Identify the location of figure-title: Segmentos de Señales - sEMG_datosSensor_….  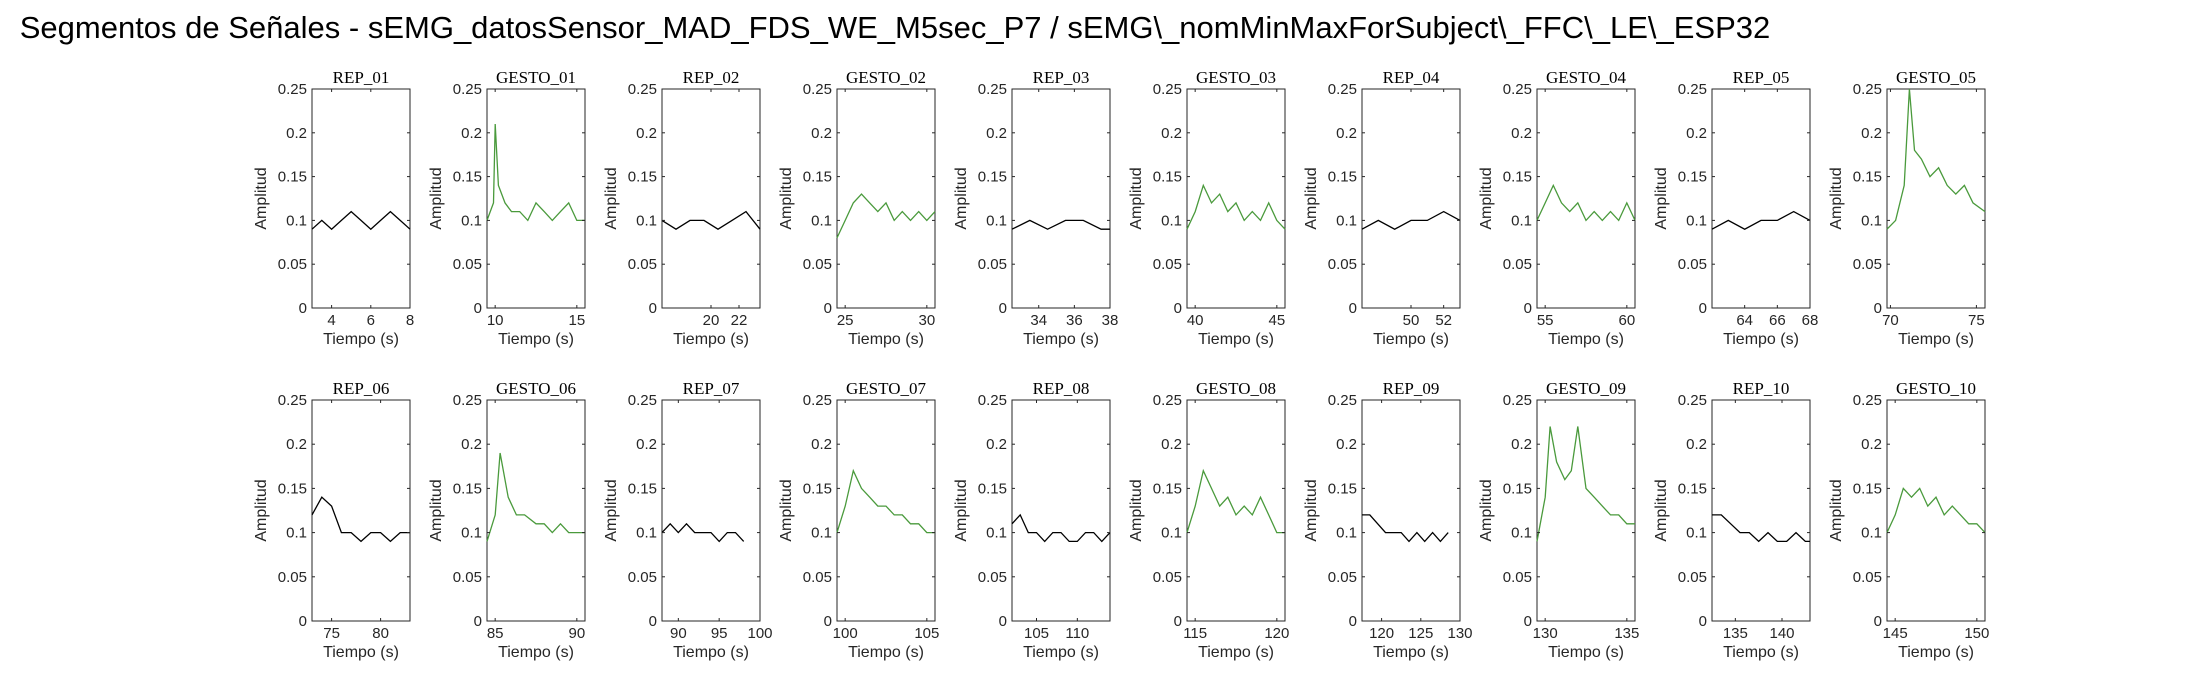
(895, 27).